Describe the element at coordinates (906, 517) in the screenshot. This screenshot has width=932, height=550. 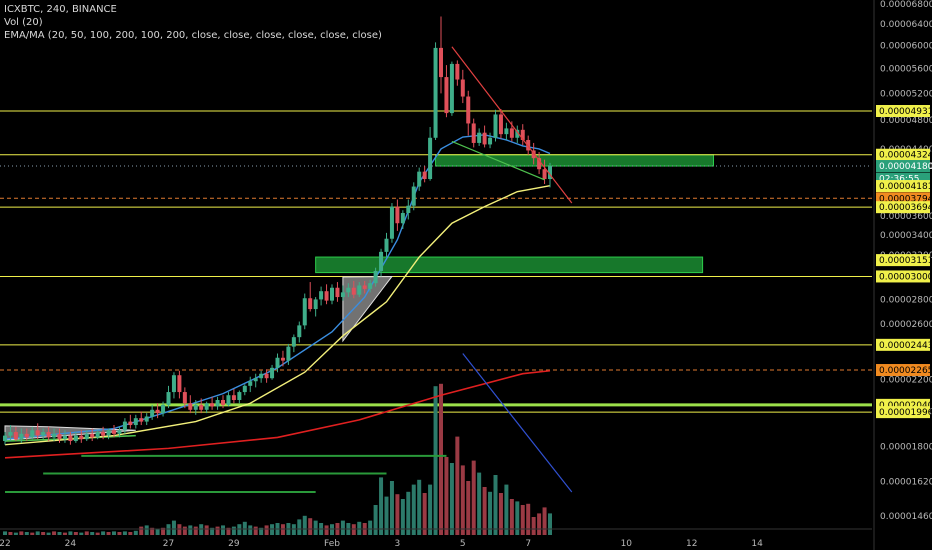
I see `y-tick-label: 0.00001460` at that location.